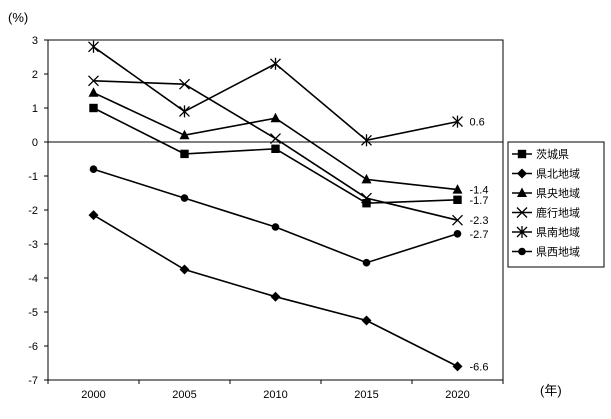  Describe the element at coordinates (558, 252) in the screenshot. I see `legend-entry: 県西地域` at that location.